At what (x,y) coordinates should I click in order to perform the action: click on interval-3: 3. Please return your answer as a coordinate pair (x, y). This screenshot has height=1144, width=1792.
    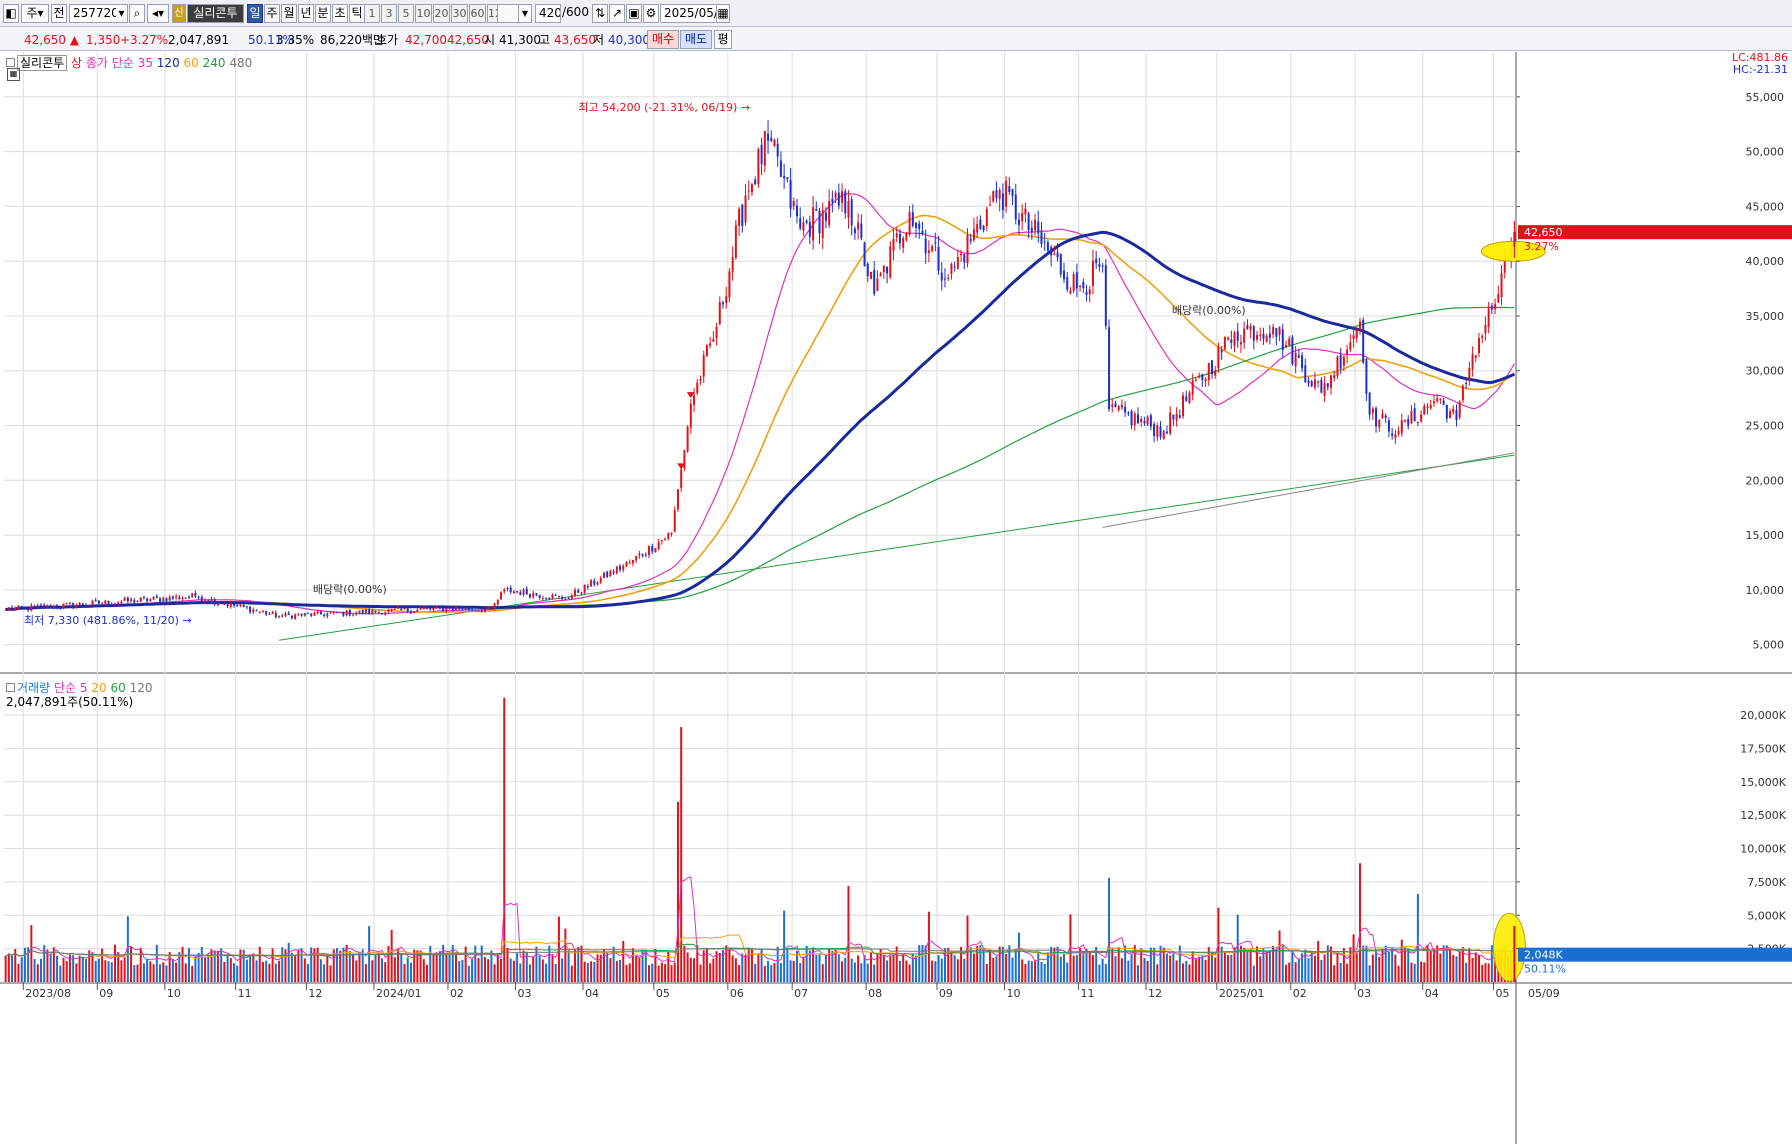
    Looking at the image, I should click on (389, 13).